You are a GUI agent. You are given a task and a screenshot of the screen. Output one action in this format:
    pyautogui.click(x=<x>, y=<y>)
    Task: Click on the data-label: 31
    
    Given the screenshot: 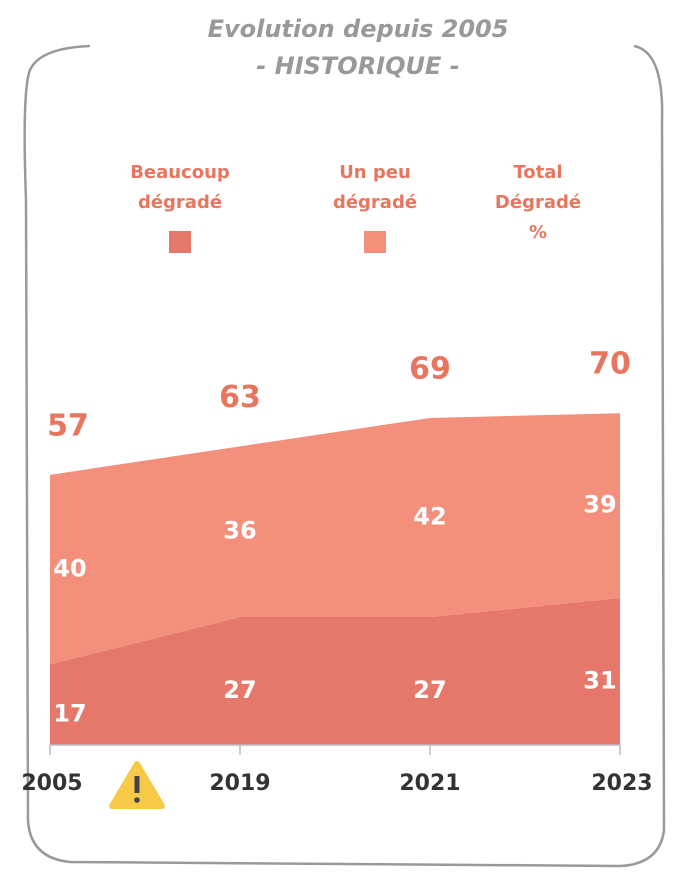 What is the action you would take?
    pyautogui.click(x=599, y=681)
    